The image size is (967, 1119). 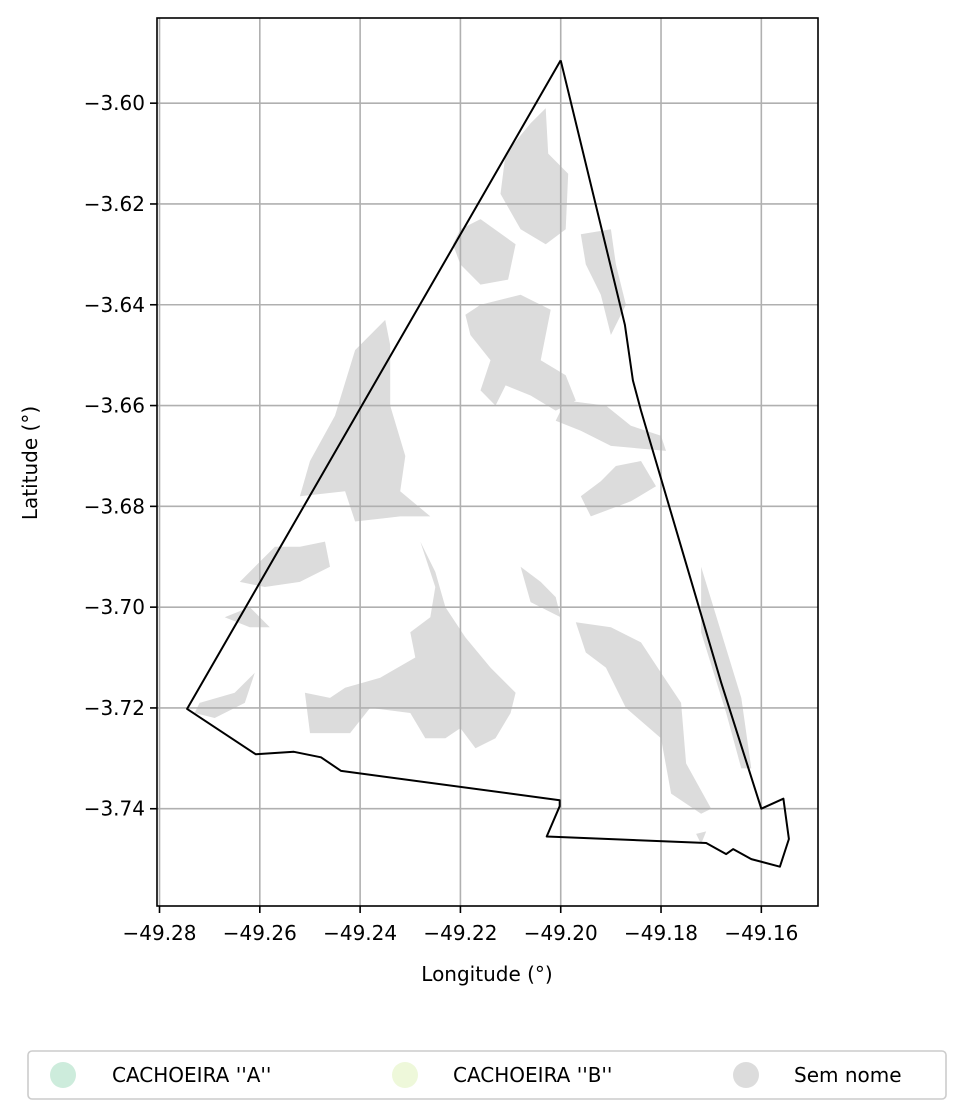 What do you see at coordinates (114, 506) in the screenshot?
I see `y-tick-label: −3.68` at bounding box center [114, 506].